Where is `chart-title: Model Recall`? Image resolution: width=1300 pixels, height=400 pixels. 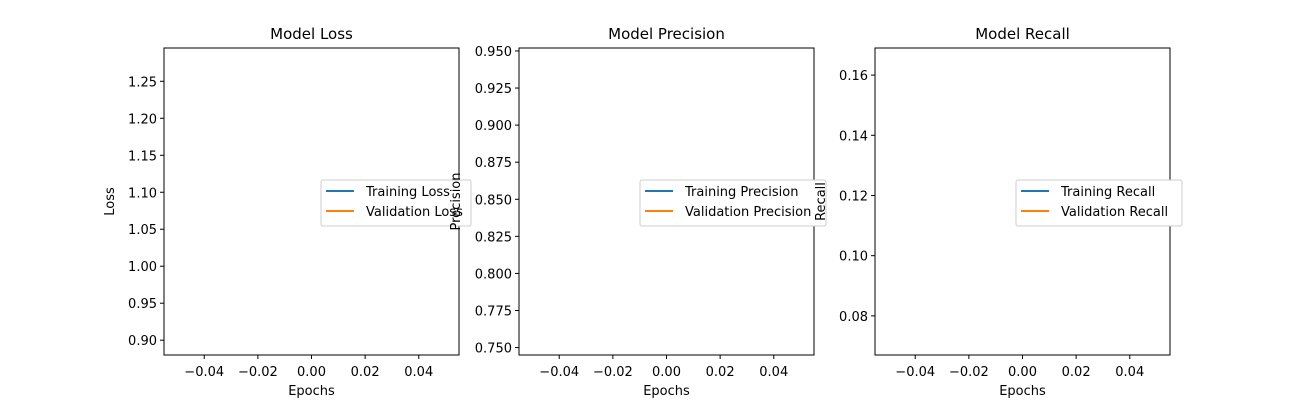 chart-title: Model Recall is located at coordinates (1022, 34).